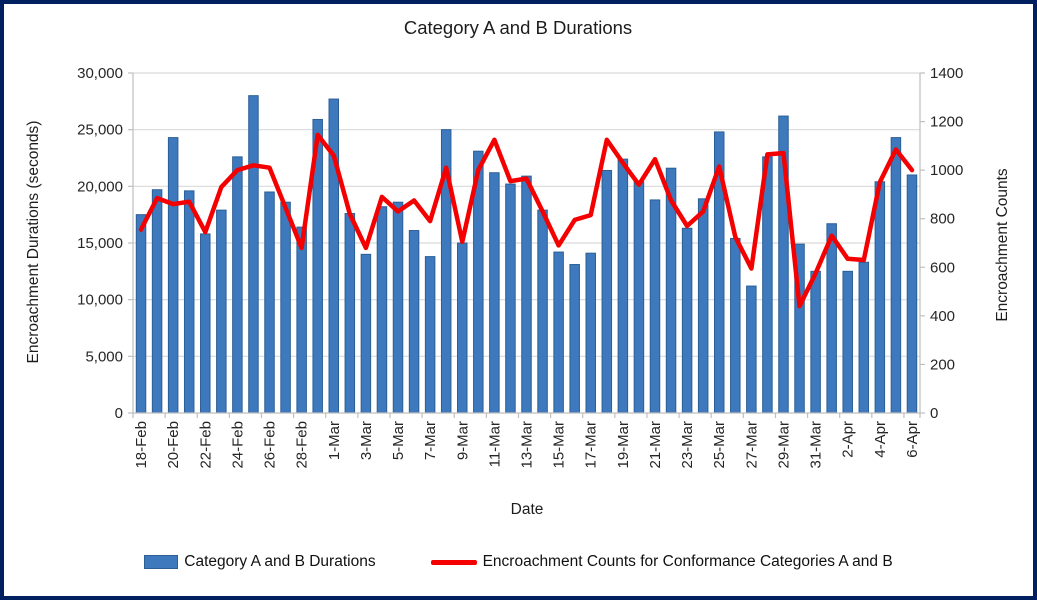 Image resolution: width=1037 pixels, height=600 pixels. What do you see at coordinates (161, 562) in the screenshot?
I see `bar-series-swatch` at bounding box center [161, 562].